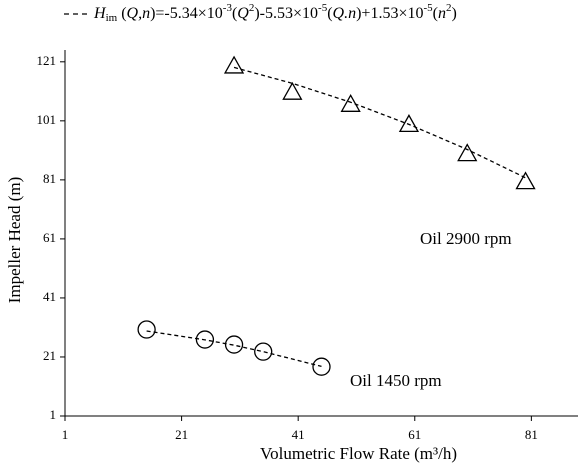 Image resolution: width=587 pixels, height=468 pixels. I want to click on fit-legend-part: Q,n, so click(139, 13).